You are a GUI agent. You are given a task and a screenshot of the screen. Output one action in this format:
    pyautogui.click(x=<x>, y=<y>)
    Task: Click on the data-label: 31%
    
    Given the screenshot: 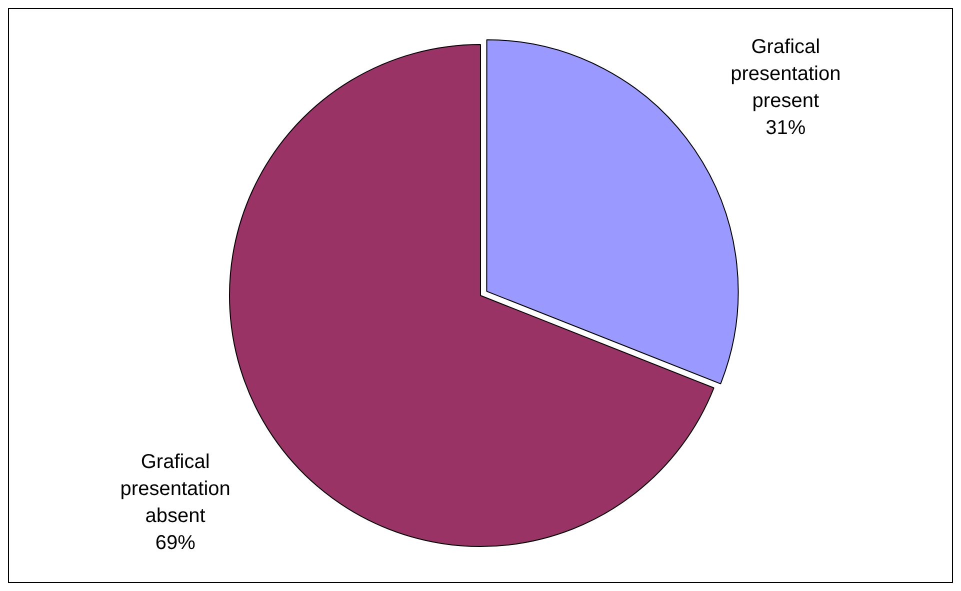 What is the action you would take?
    pyautogui.click(x=786, y=128)
    